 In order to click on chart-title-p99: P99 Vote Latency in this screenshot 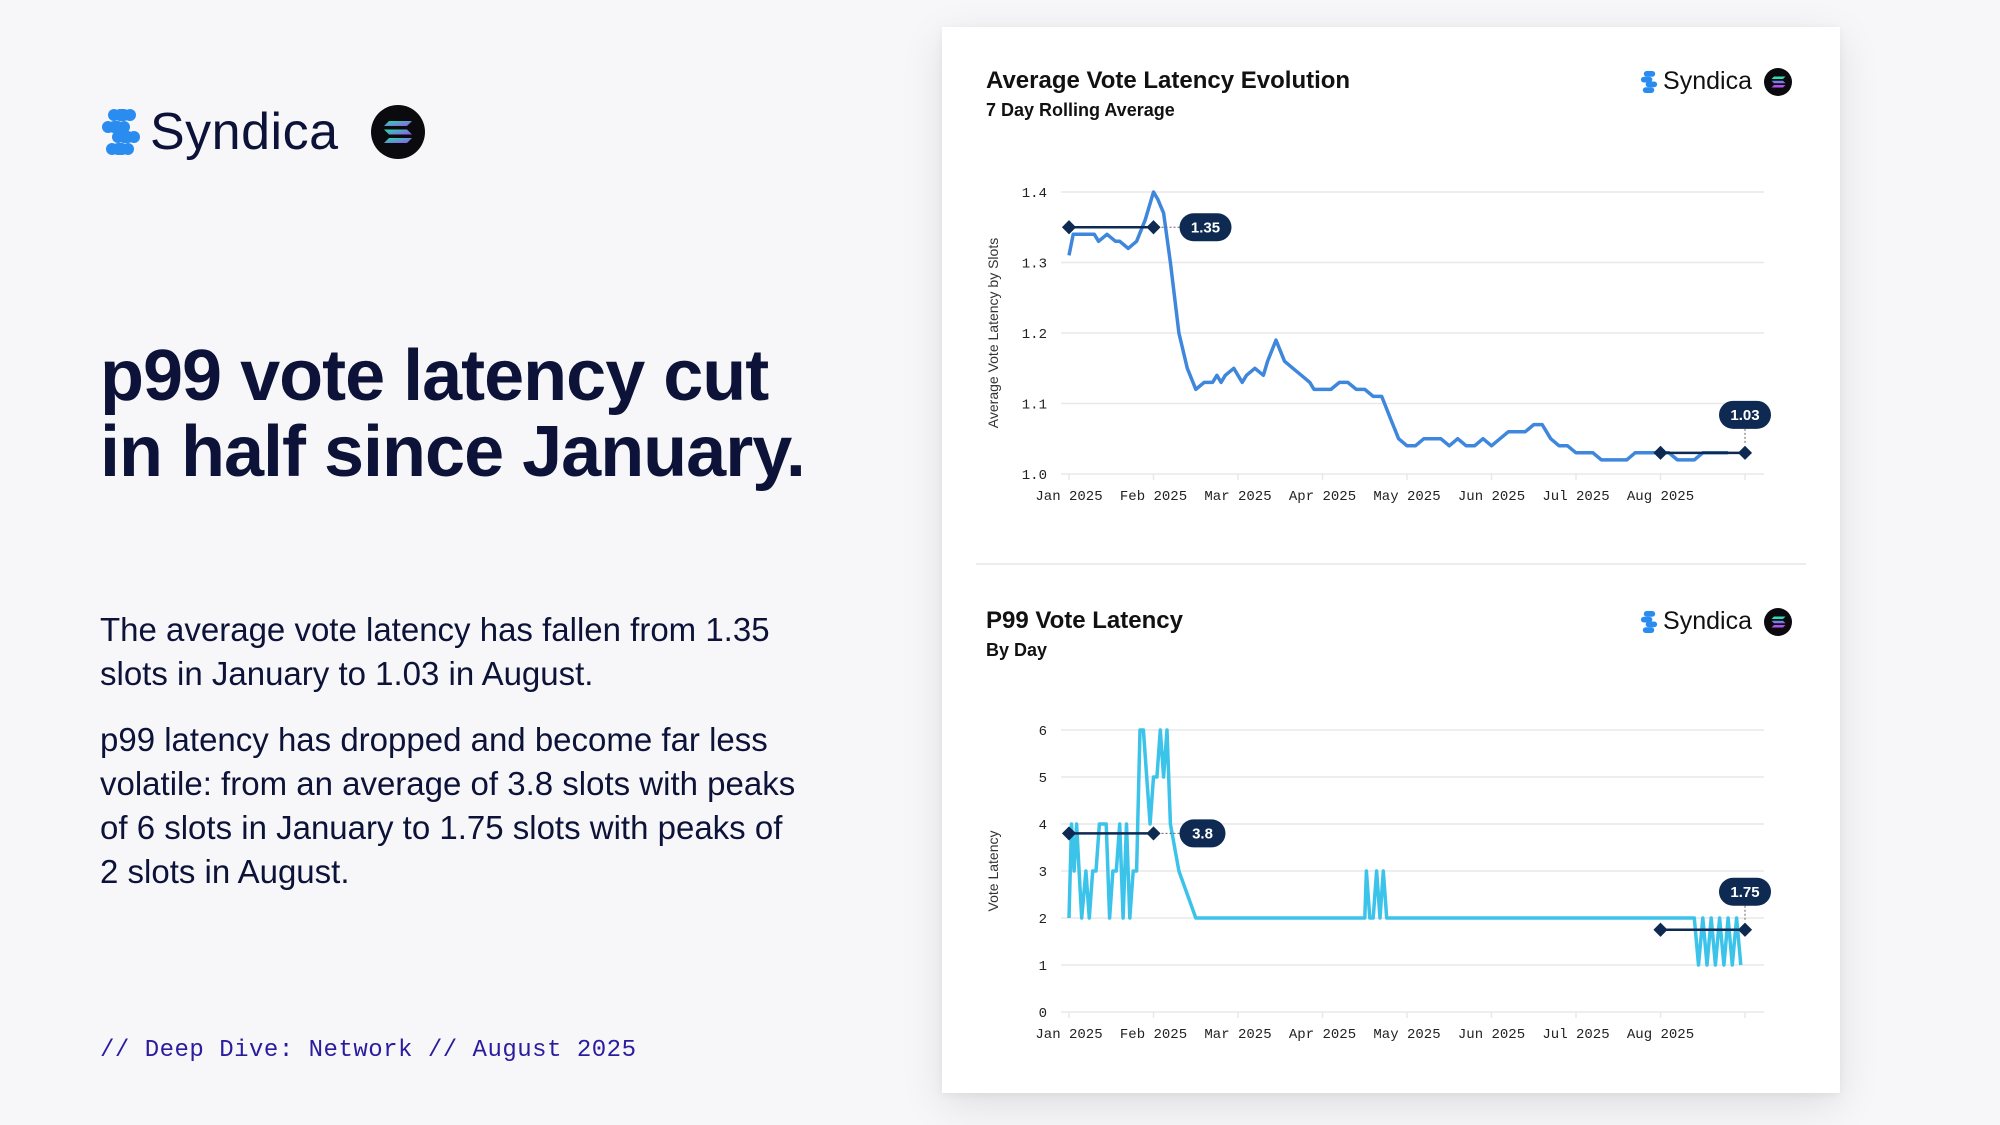, I will do `click(1084, 620)`.